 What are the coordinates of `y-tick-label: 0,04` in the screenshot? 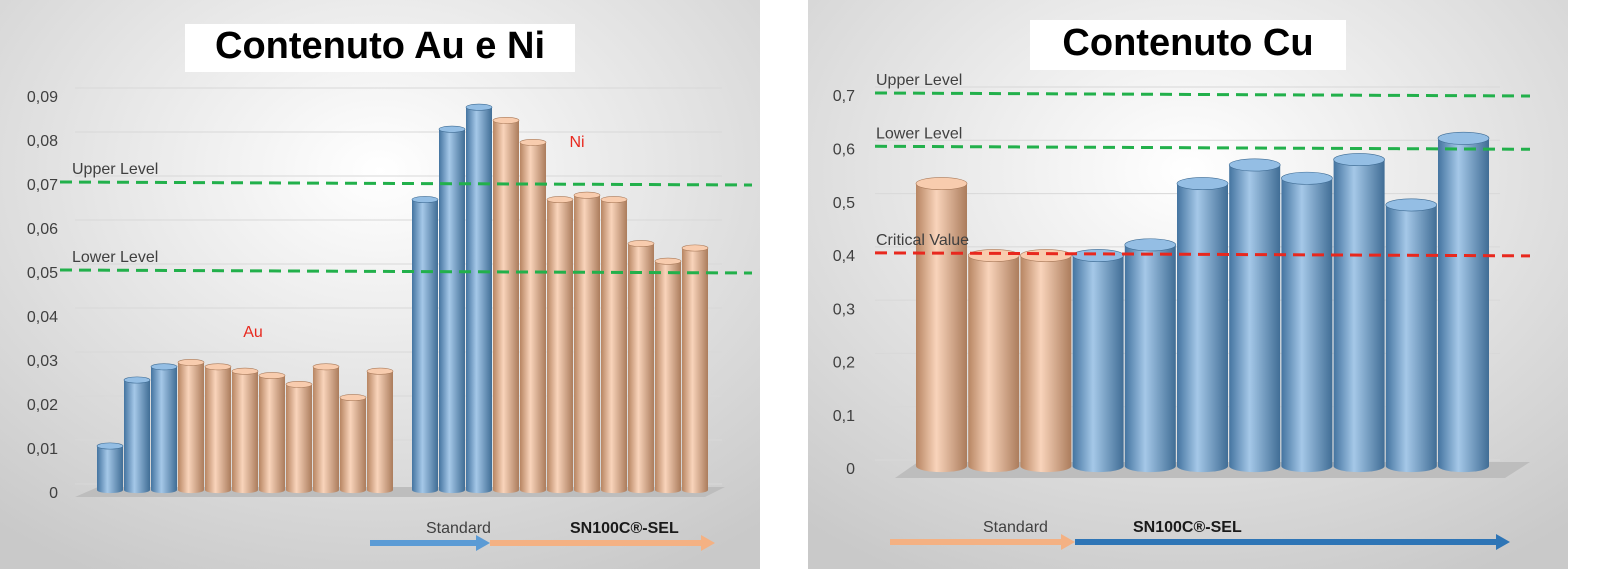 It's located at (42, 317).